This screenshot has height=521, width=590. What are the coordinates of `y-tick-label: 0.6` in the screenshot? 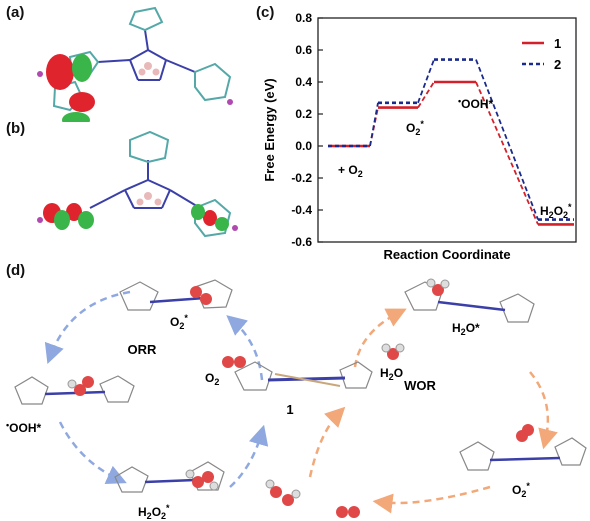 It's located at (303, 50).